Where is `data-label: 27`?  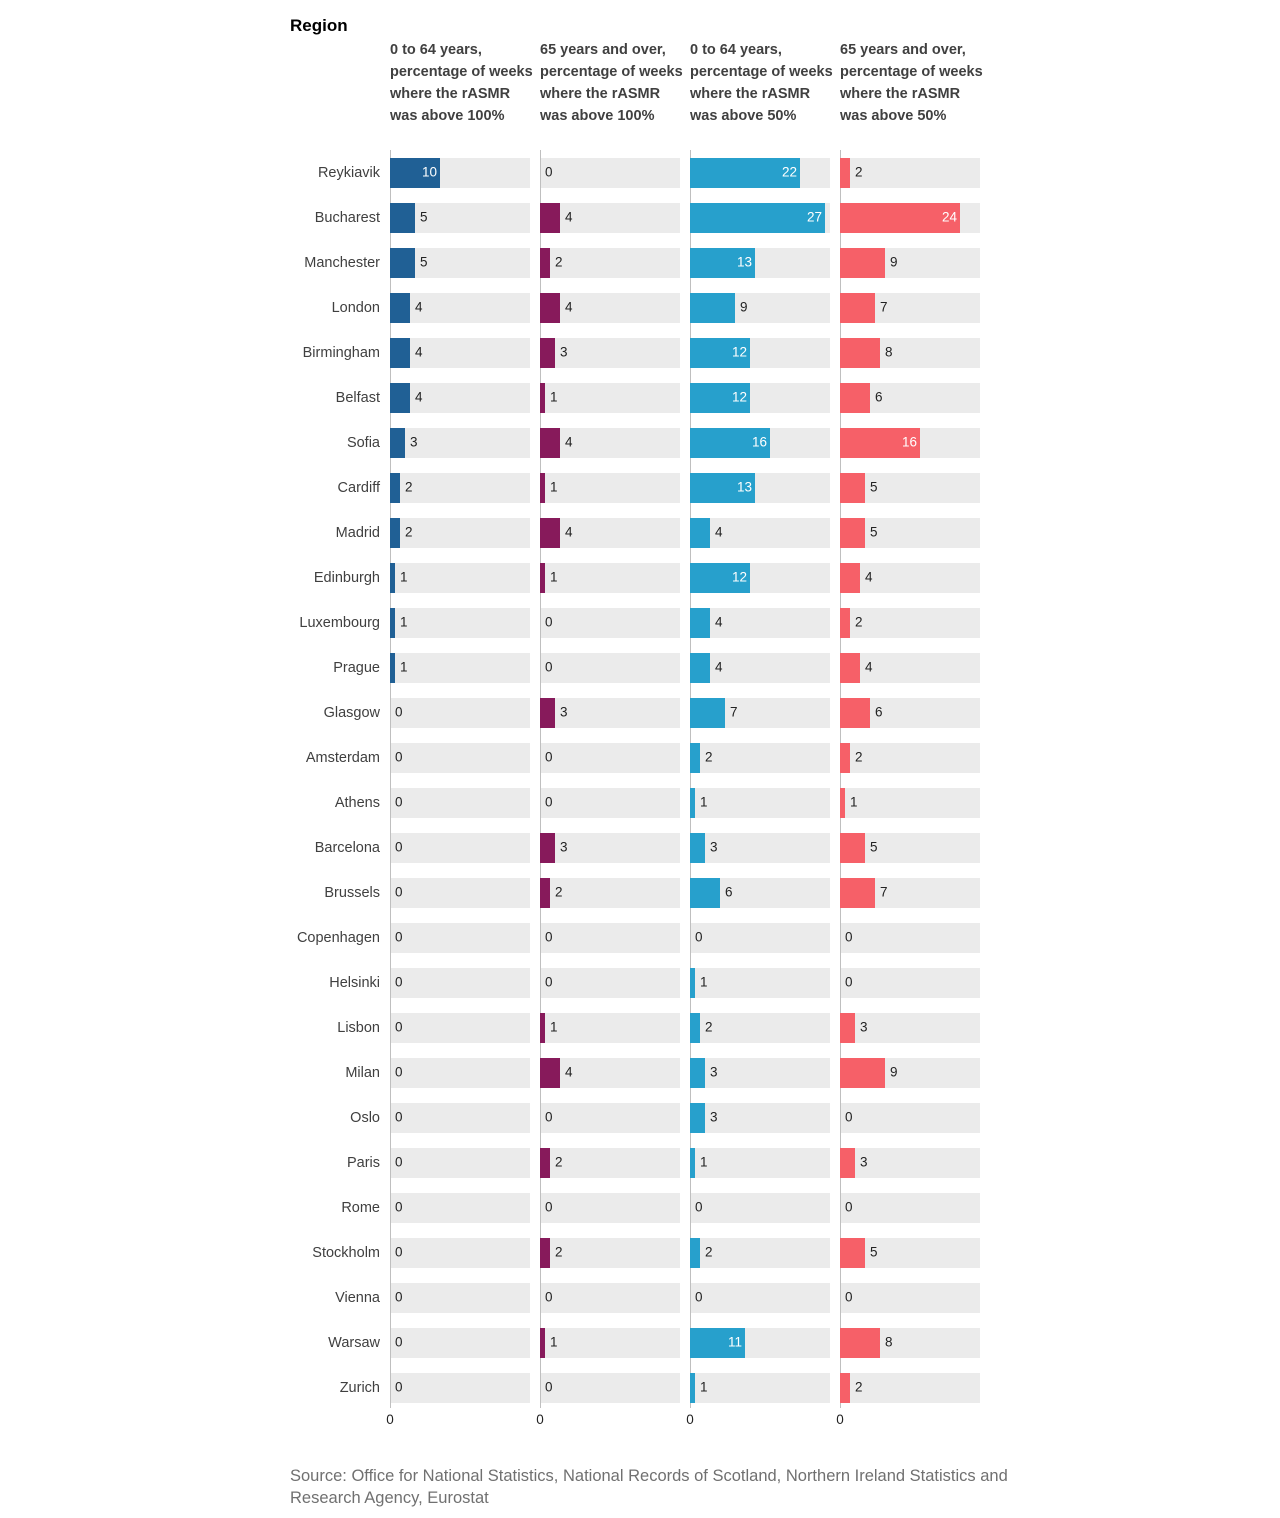
data-label: 27 is located at coordinates (814, 217).